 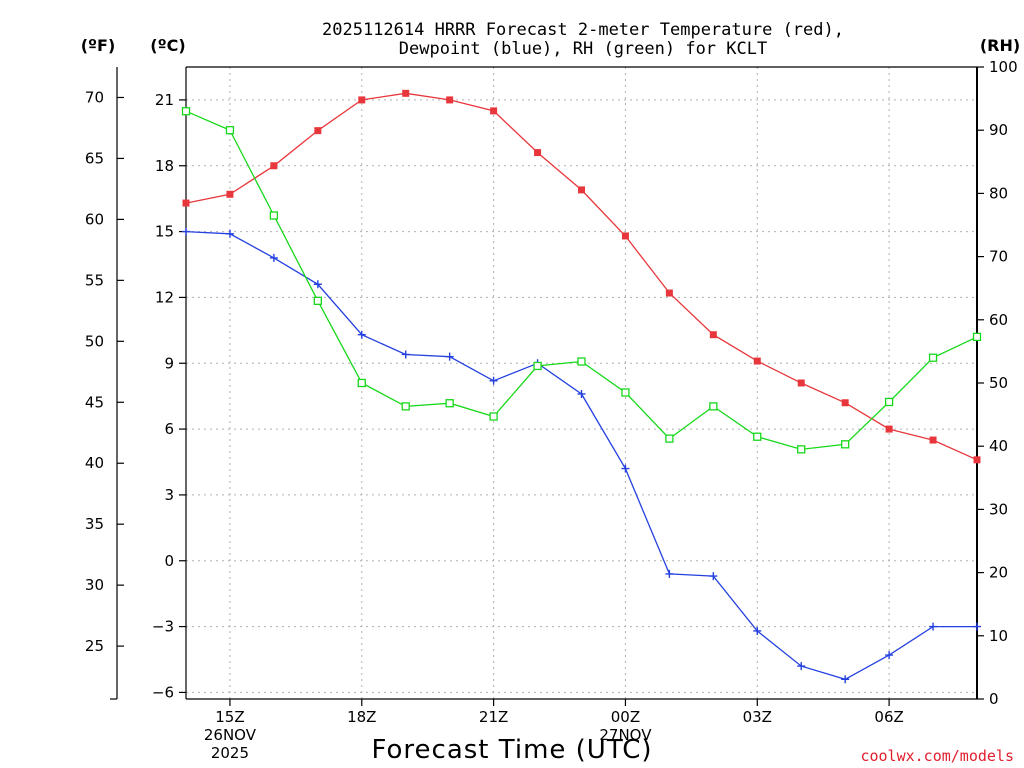 I want to click on fahrenheit-tick-label: 45, so click(x=94, y=402).